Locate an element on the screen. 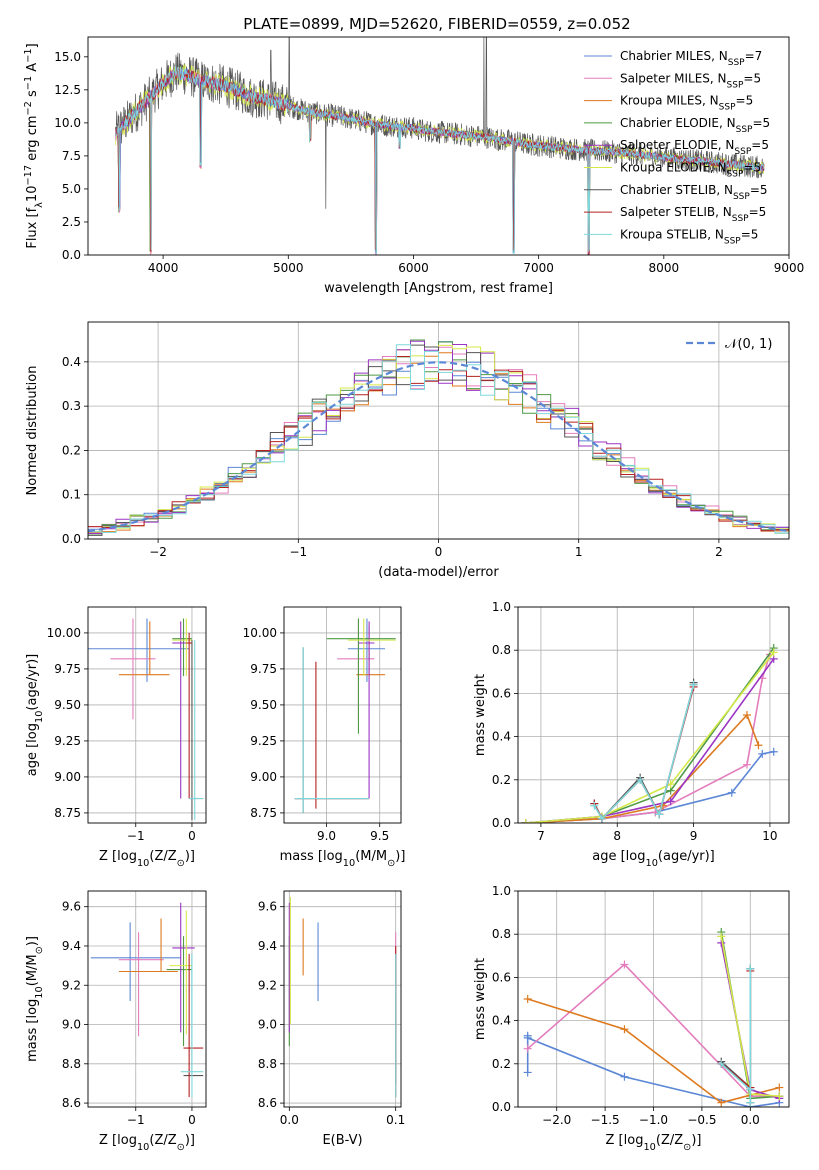 The height and width of the screenshot is (1170, 819). legend-label: Kroupa MILES, NSSP=5 is located at coordinates (686, 103).